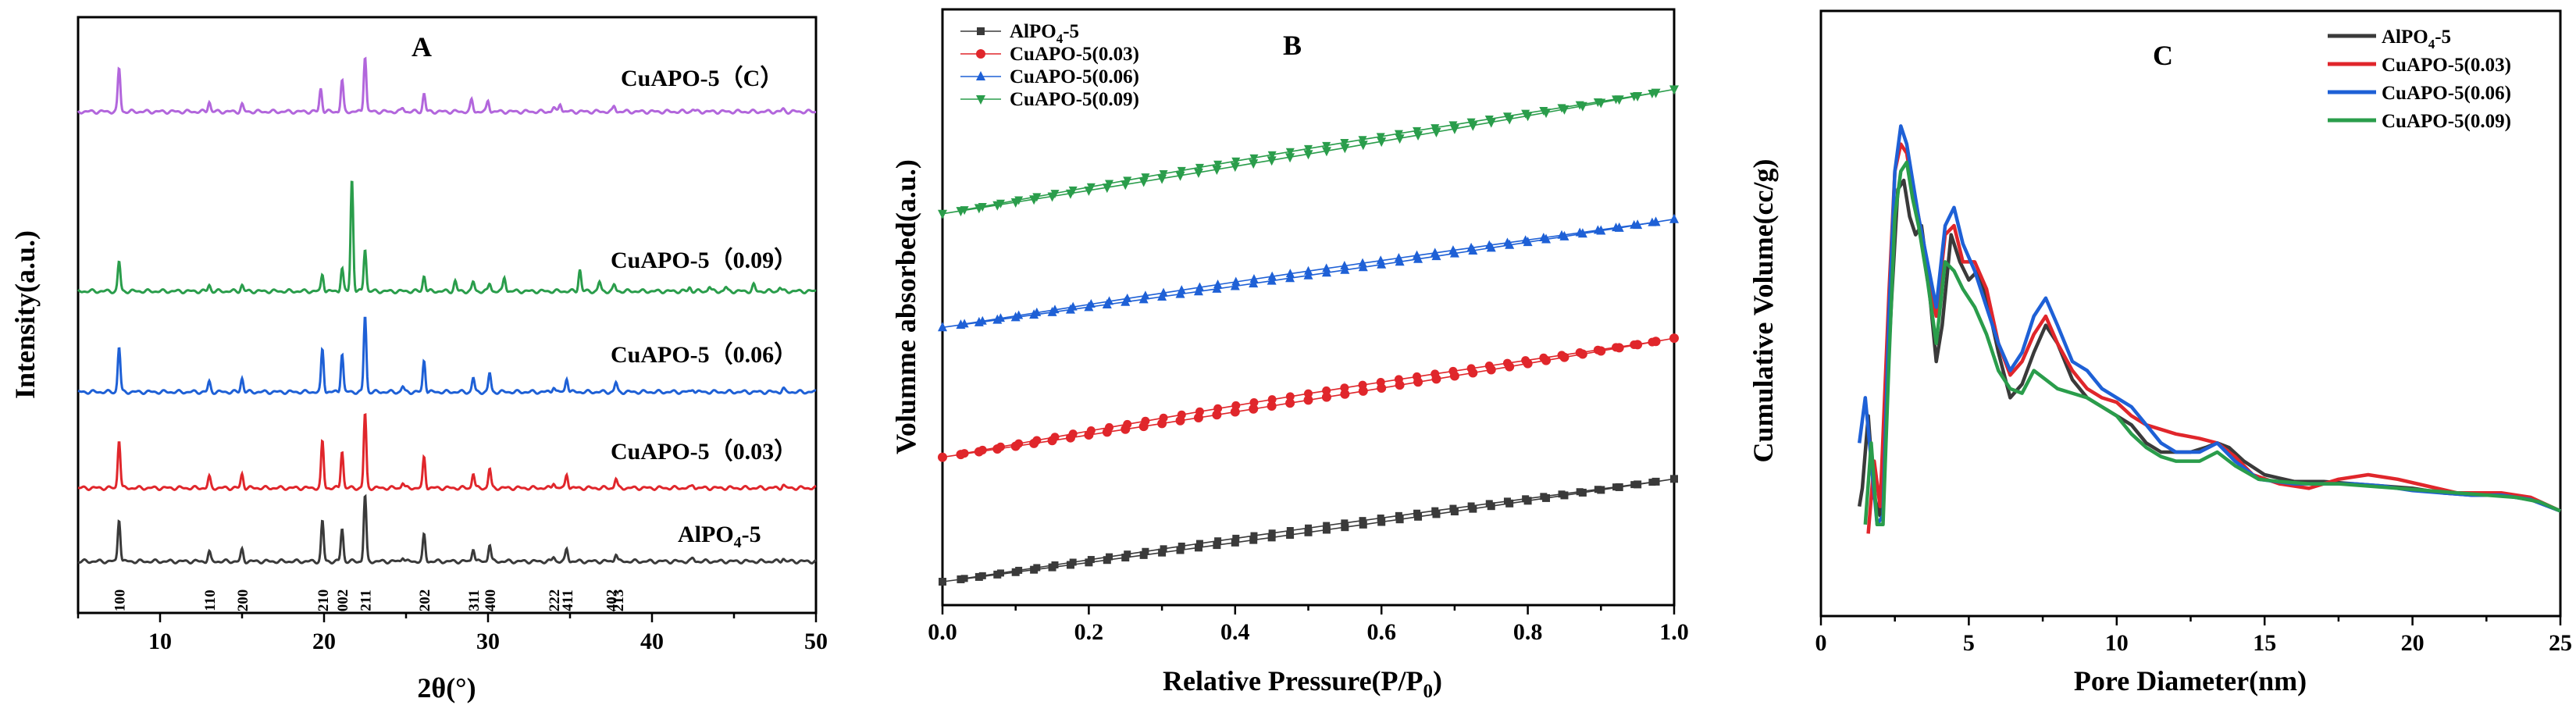  I want to click on hkl-label: 002, so click(343, 601).